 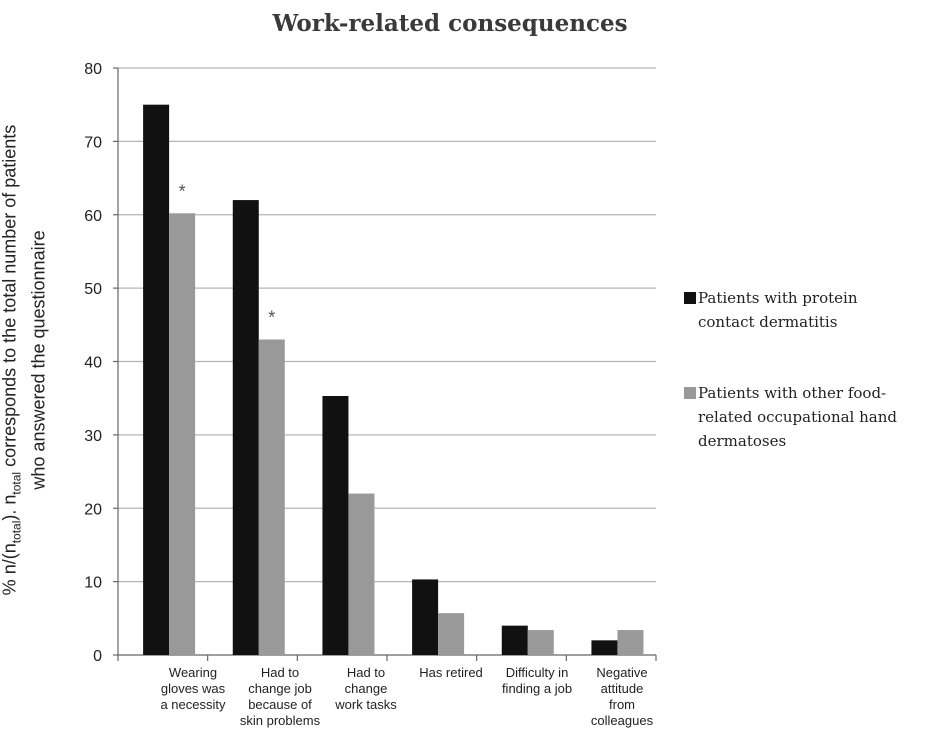 I want to click on x-tick-label-negative-attitude: Negative attitude from colleagues, so click(x=622, y=696).